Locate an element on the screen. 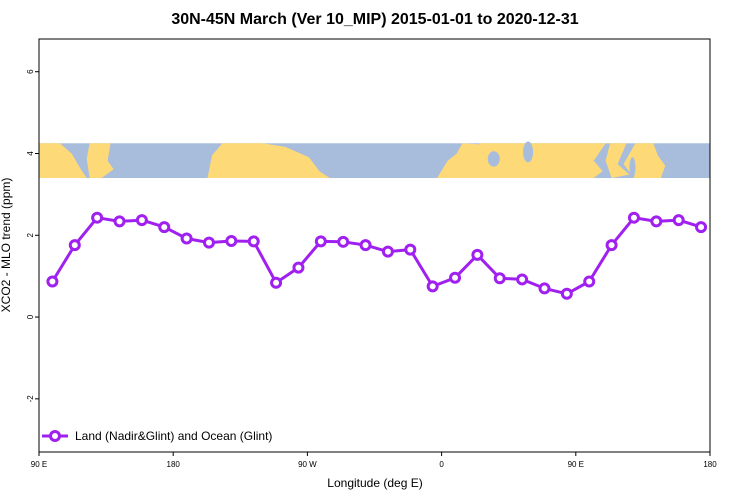 Image resolution: width=750 pixels, height=500 pixels. y-axis: -2 0 2 4 6 is located at coordinates (32, 235).